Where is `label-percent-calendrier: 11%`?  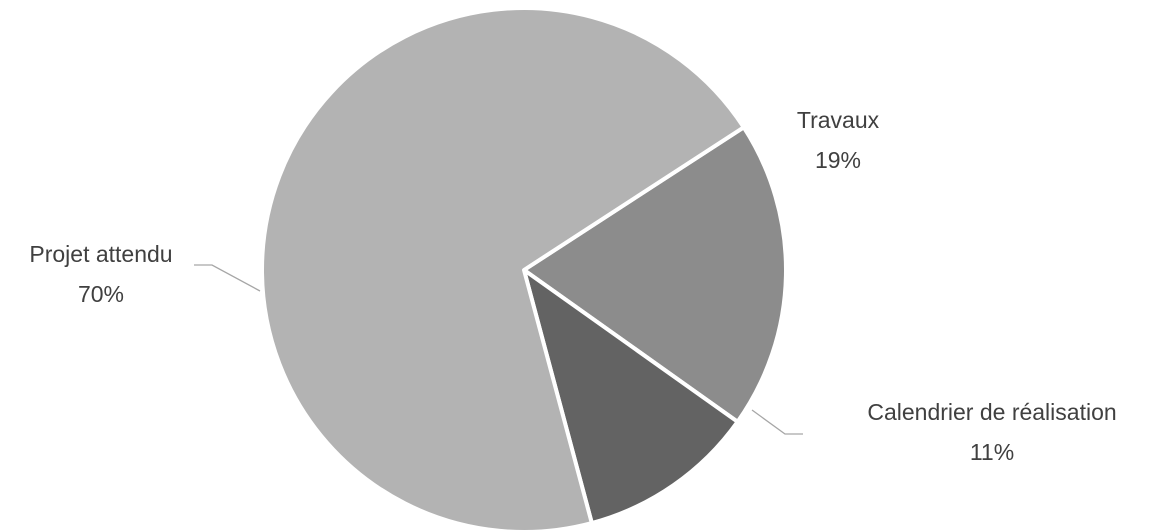 label-percent-calendrier: 11% is located at coordinates (992, 452).